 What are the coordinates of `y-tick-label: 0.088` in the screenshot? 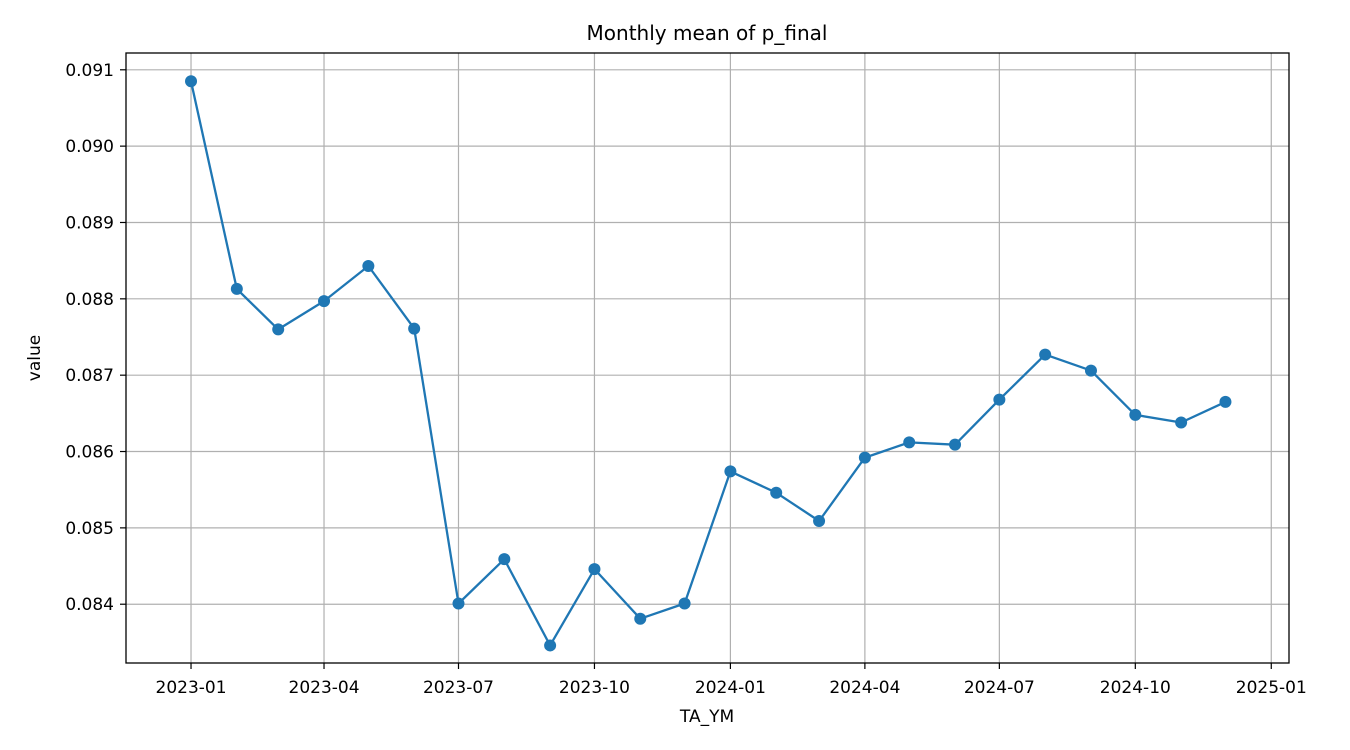 It's located at (89, 300).